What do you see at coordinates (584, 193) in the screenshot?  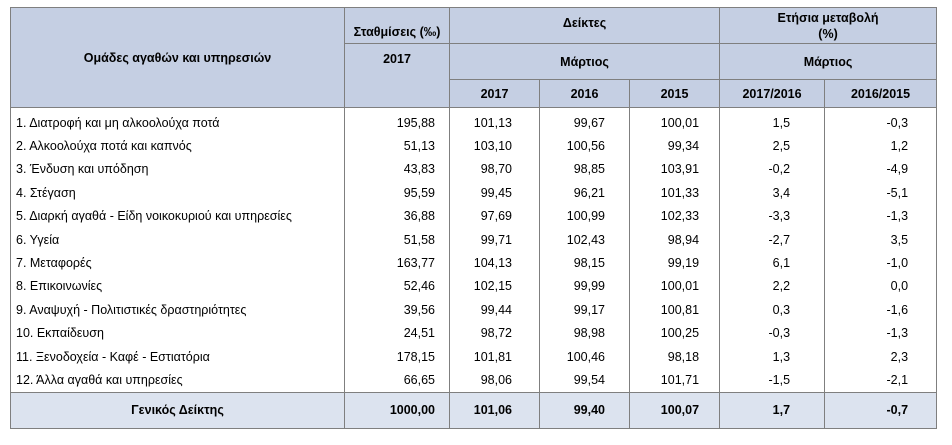 I see `index-2016-cell: 96,21` at bounding box center [584, 193].